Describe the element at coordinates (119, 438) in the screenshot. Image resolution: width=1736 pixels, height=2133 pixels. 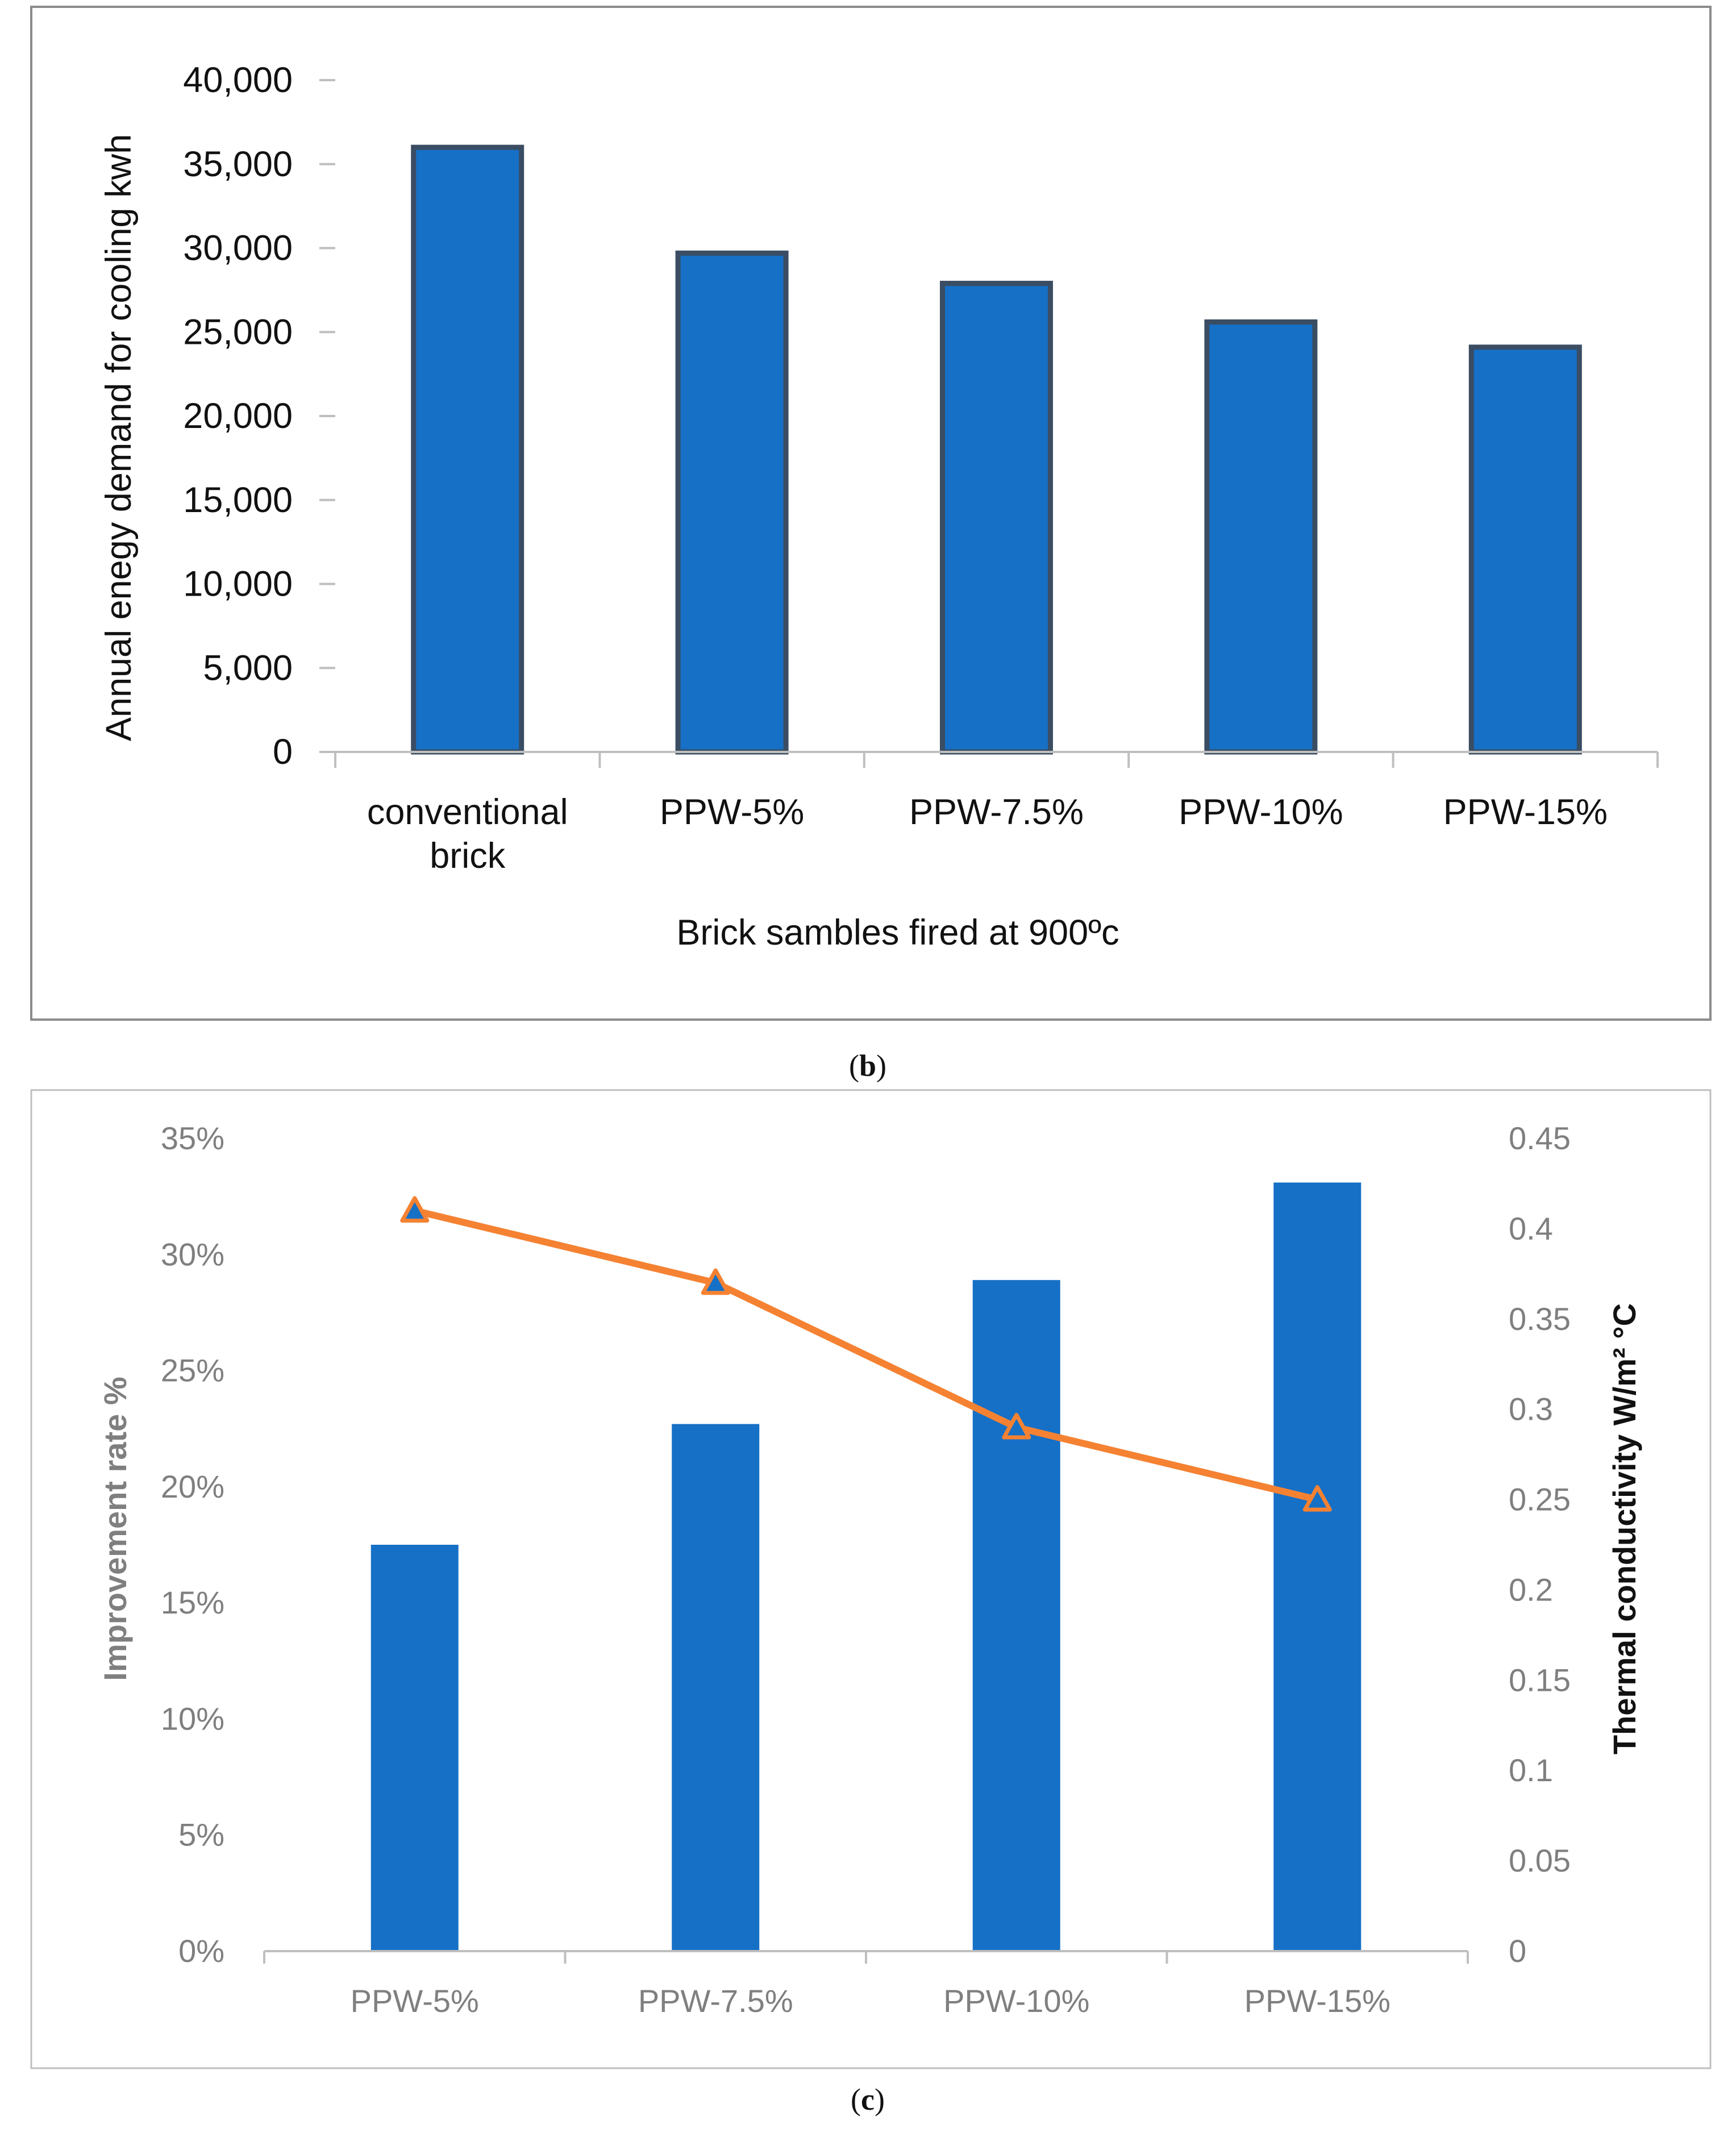
I see `panel-b-y-axis-title: Annual enegy demand for cooling kwh` at that location.